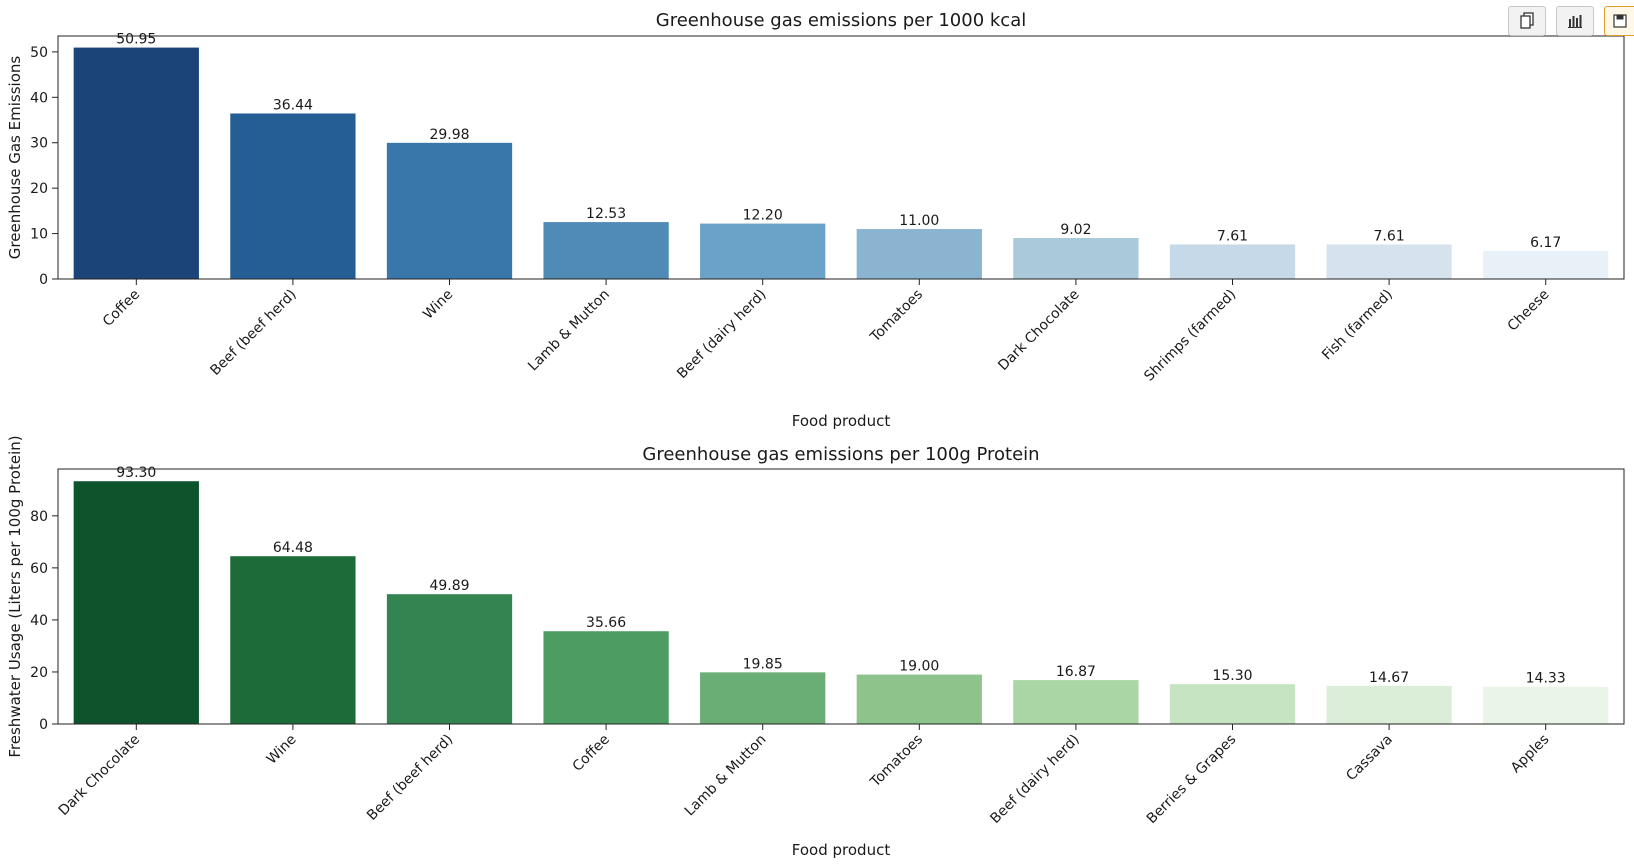 The image size is (1634, 867). Describe the element at coordinates (606, 623) in the screenshot. I see `value-label-coffee: 35.66` at that location.